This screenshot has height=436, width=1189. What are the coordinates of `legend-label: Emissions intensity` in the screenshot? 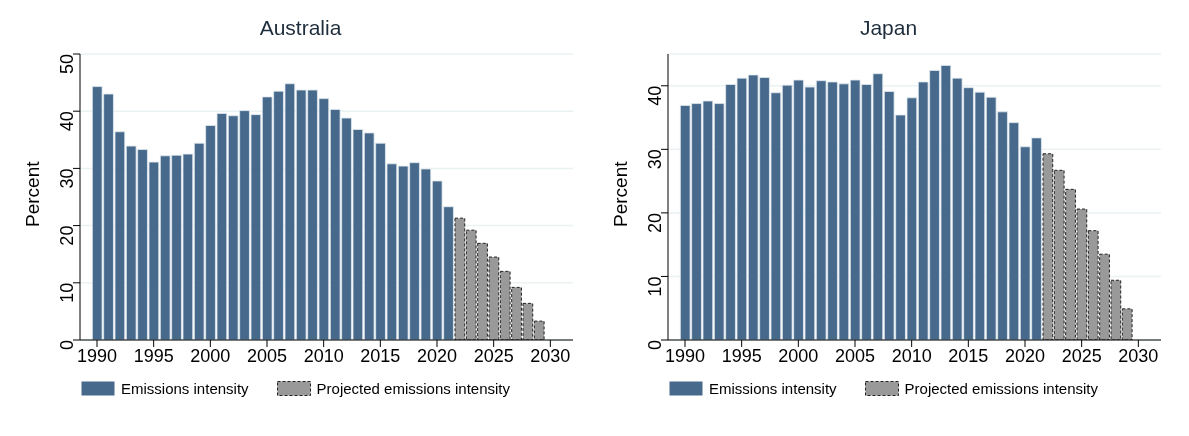 It's located at (185, 388).